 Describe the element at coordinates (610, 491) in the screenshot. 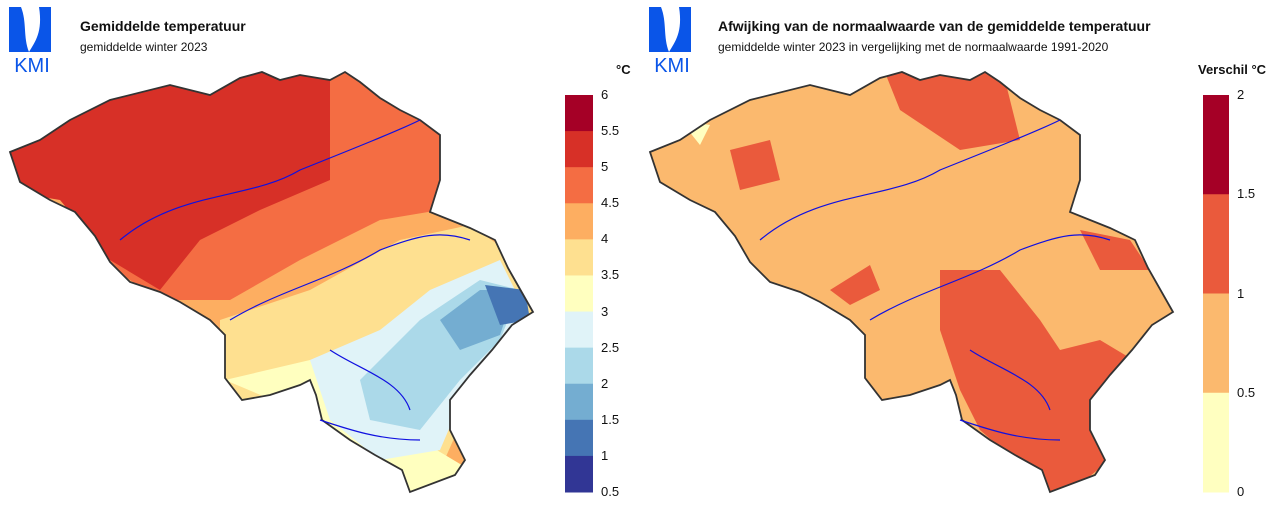

I see `left-legend-label: 0.5` at that location.